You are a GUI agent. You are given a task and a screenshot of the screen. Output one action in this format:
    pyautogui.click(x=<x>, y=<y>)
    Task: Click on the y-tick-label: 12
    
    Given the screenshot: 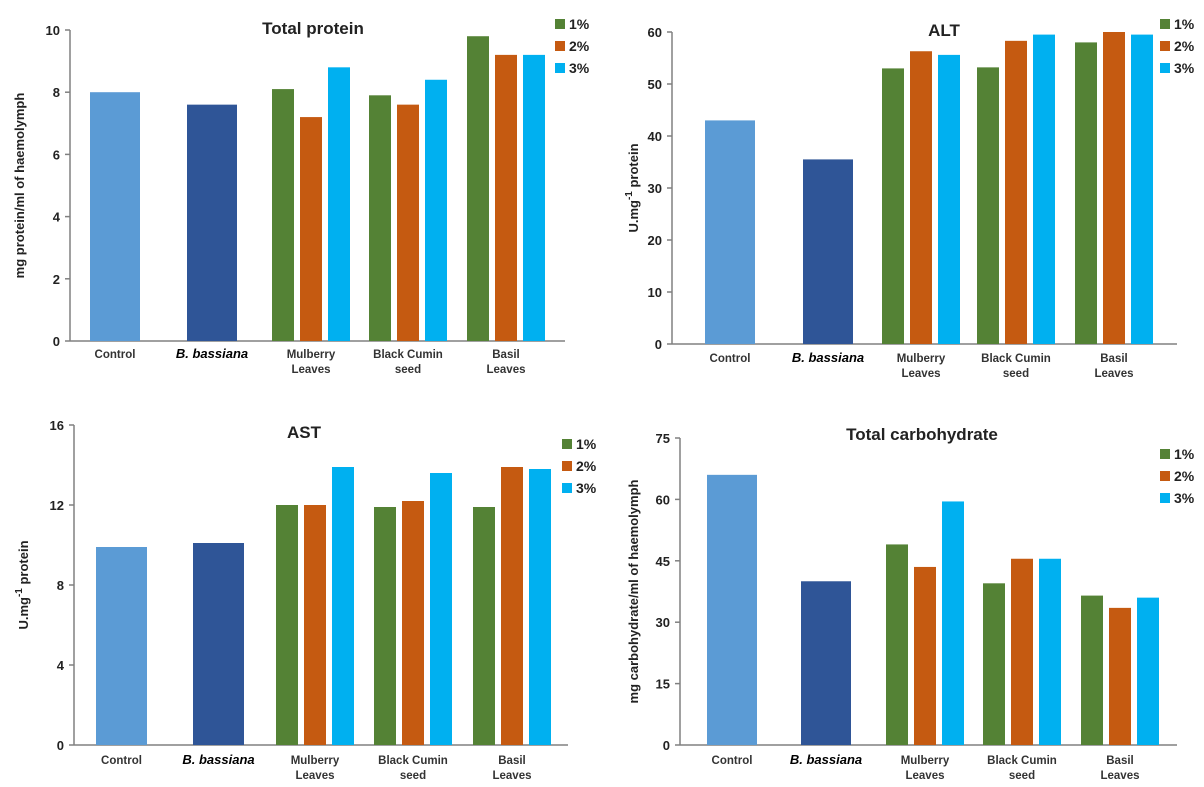 What is the action you would take?
    pyautogui.click(x=57, y=505)
    